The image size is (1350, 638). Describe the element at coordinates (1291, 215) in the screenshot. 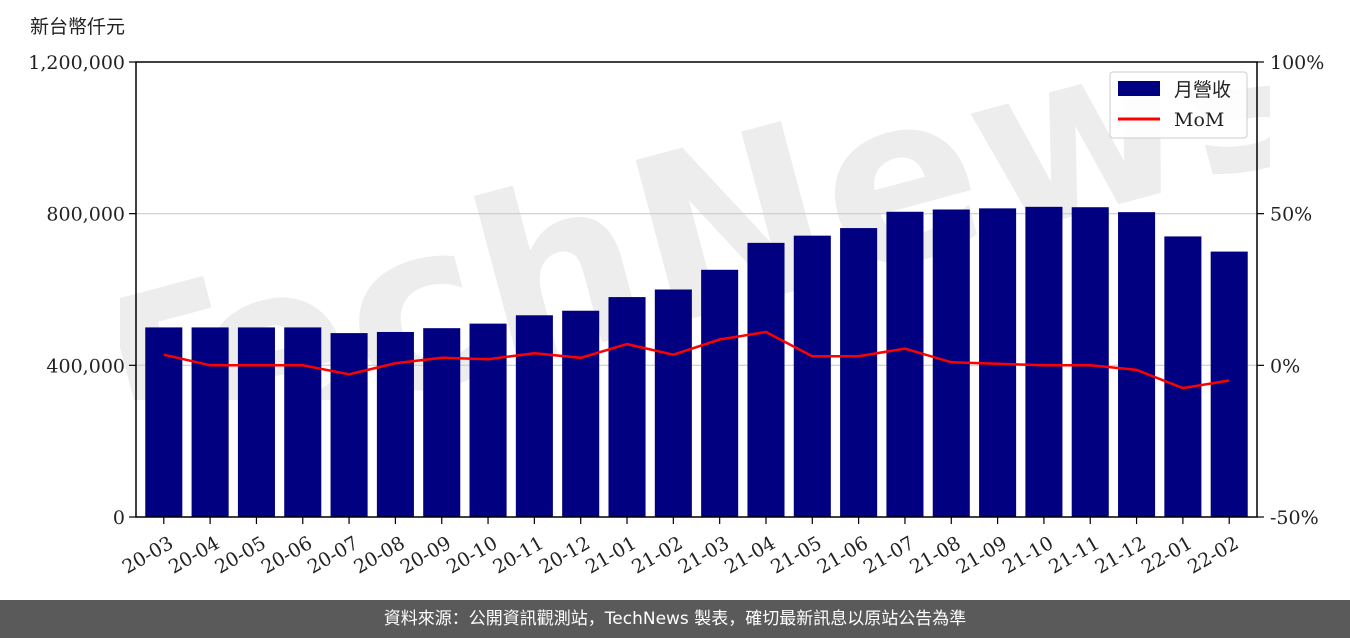

I see `right-tick-label: 50%` at that location.